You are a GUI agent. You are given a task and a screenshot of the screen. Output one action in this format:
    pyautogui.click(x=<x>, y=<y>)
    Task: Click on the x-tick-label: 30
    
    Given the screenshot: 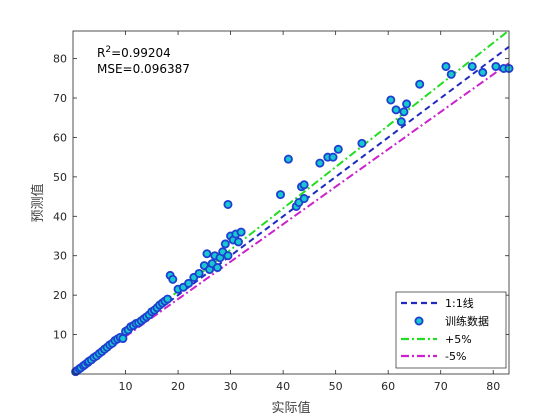 What is the action you would take?
    pyautogui.click(x=231, y=386)
    